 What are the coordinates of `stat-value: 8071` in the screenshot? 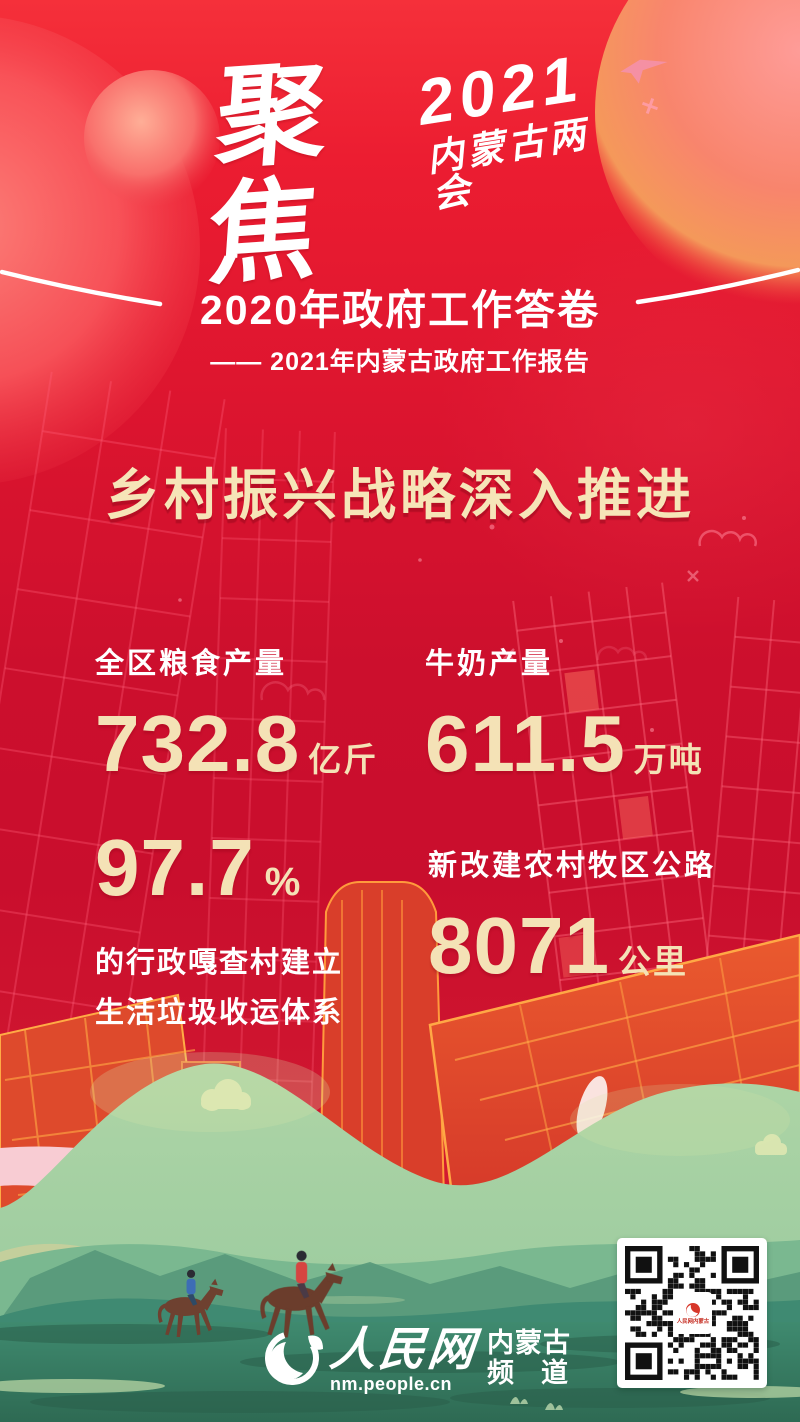 It's located at (519, 945).